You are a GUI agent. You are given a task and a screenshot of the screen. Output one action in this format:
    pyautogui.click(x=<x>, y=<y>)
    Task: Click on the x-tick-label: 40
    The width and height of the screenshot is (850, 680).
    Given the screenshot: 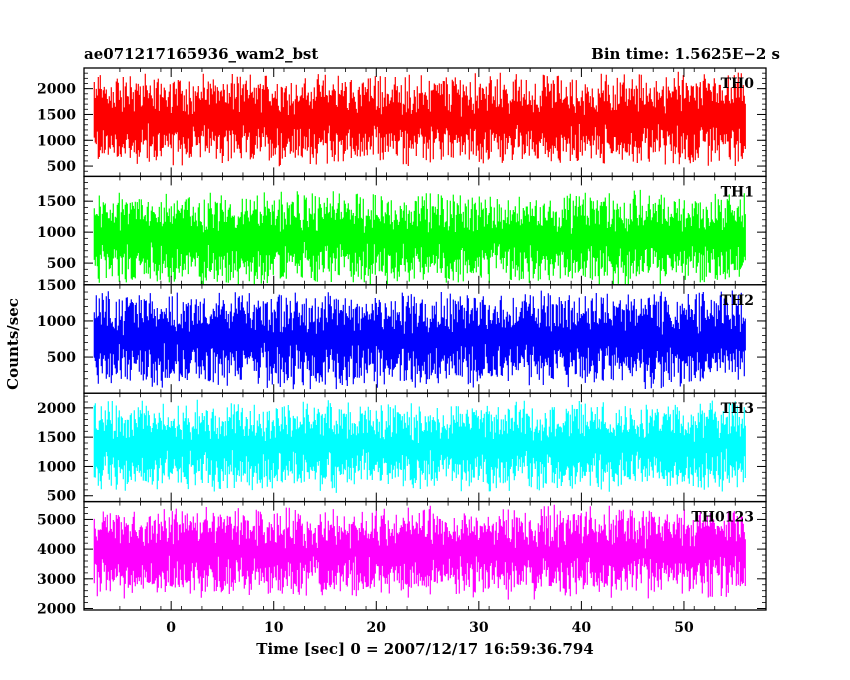 What is the action you would take?
    pyautogui.click(x=582, y=628)
    